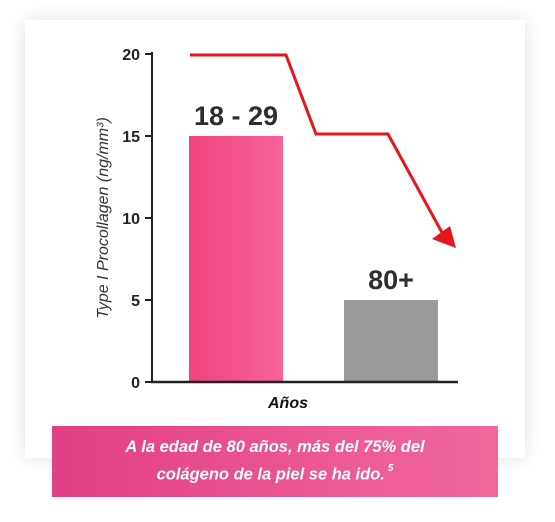  What do you see at coordinates (444, 237) in the screenshot?
I see `trend-arrowhead` at bounding box center [444, 237].